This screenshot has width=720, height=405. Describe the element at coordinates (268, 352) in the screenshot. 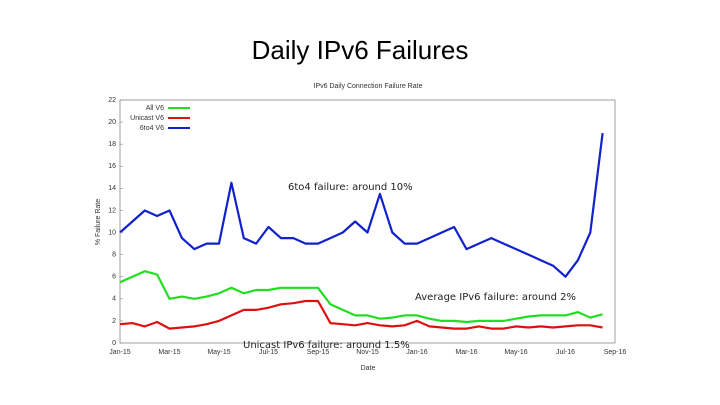

I see `x-tick-label: Jul-15` at that location.